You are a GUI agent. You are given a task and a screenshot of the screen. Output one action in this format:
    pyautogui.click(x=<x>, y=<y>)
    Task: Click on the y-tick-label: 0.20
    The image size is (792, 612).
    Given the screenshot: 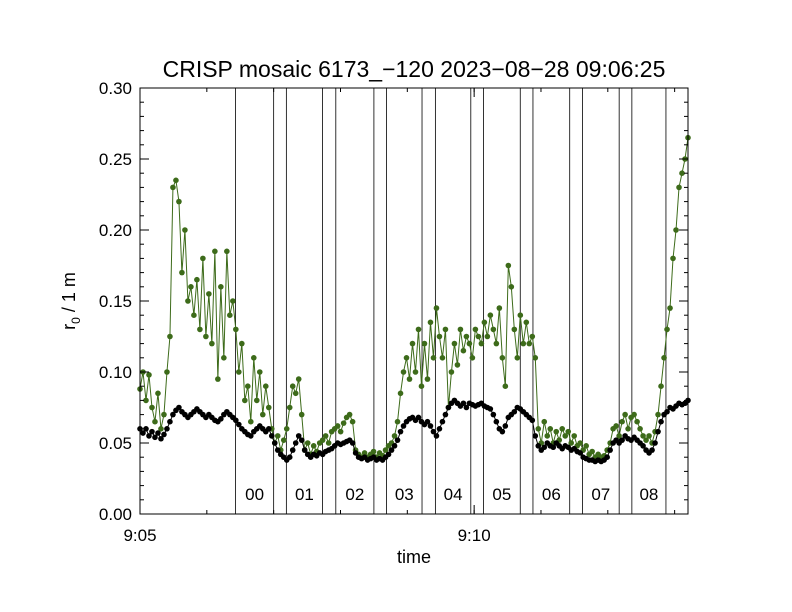 What is the action you would take?
    pyautogui.click(x=115, y=230)
    